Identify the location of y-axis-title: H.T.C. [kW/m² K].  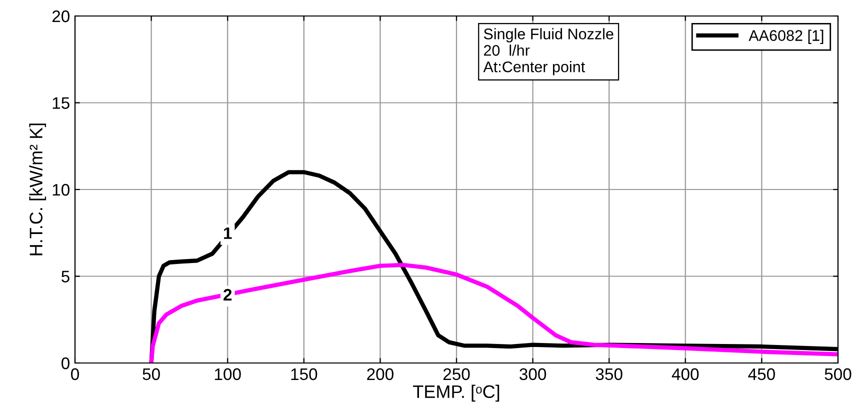
(37, 190).